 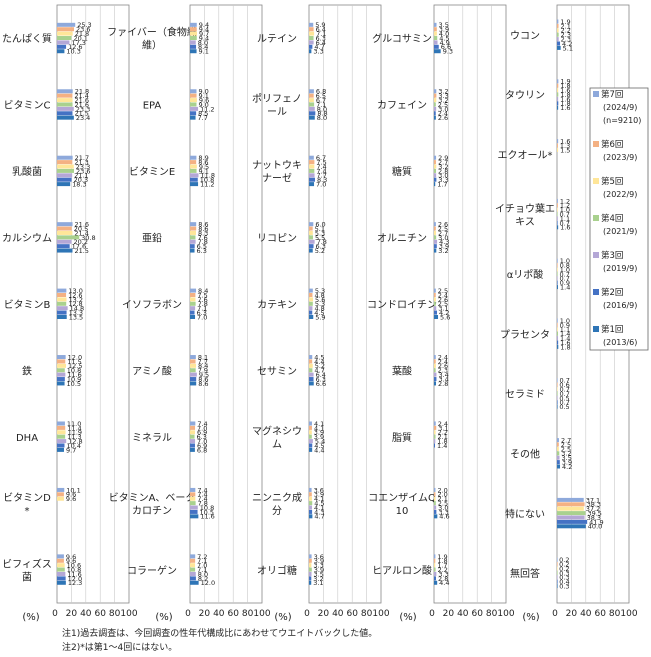 What do you see at coordinates (277, 166) in the screenshot?
I see `category-label-line: ナットウキ` at bounding box center [277, 166].